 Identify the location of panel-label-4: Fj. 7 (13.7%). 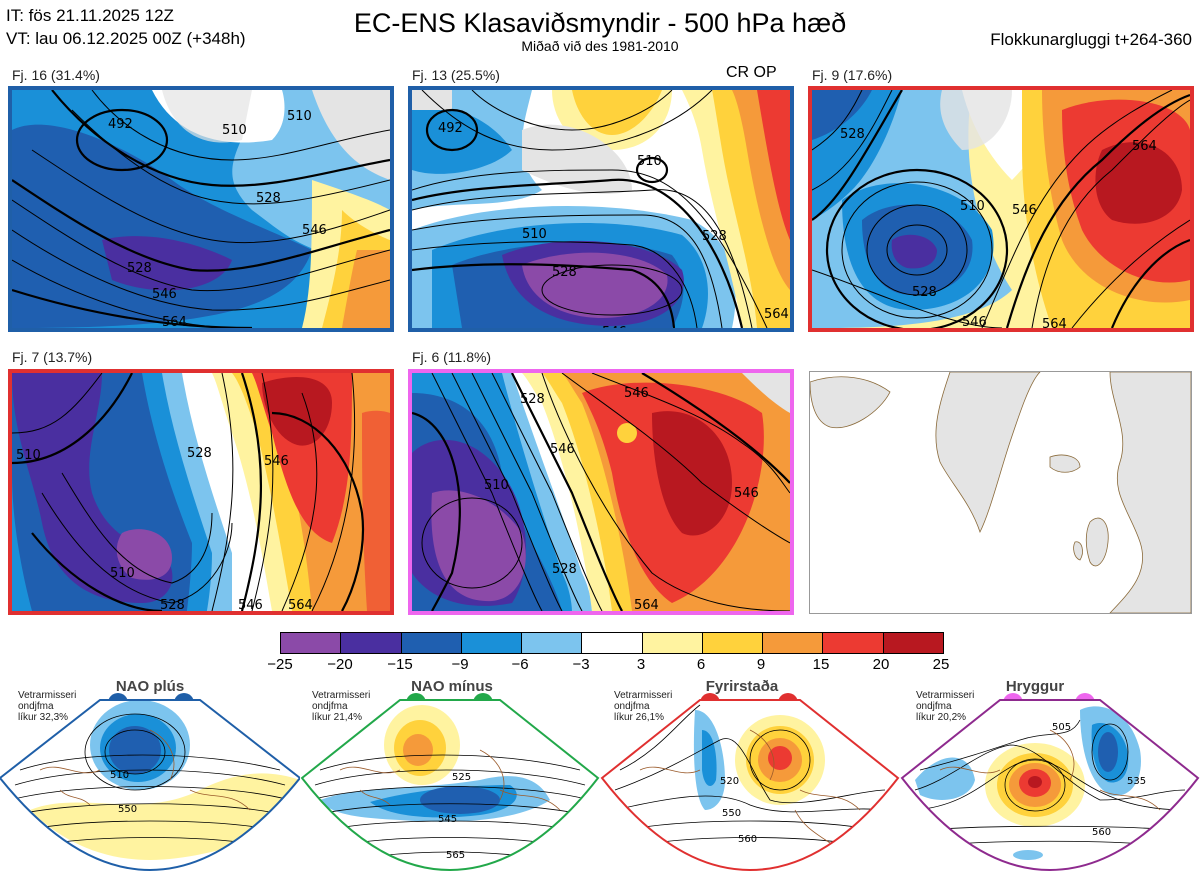
(52, 357).